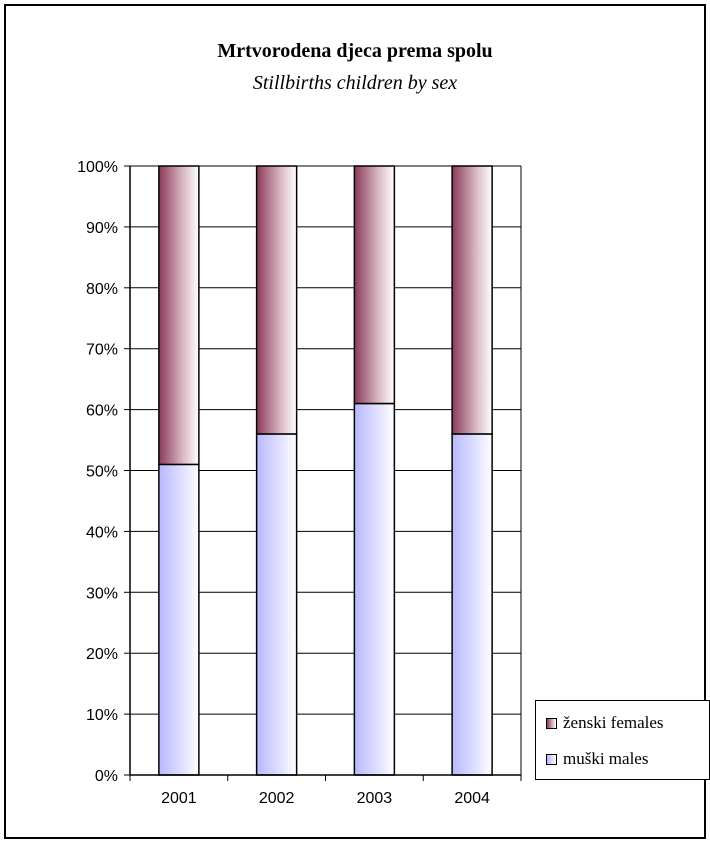 This screenshot has height=843, width=710. I want to click on bar-female-2004, so click(472, 300).